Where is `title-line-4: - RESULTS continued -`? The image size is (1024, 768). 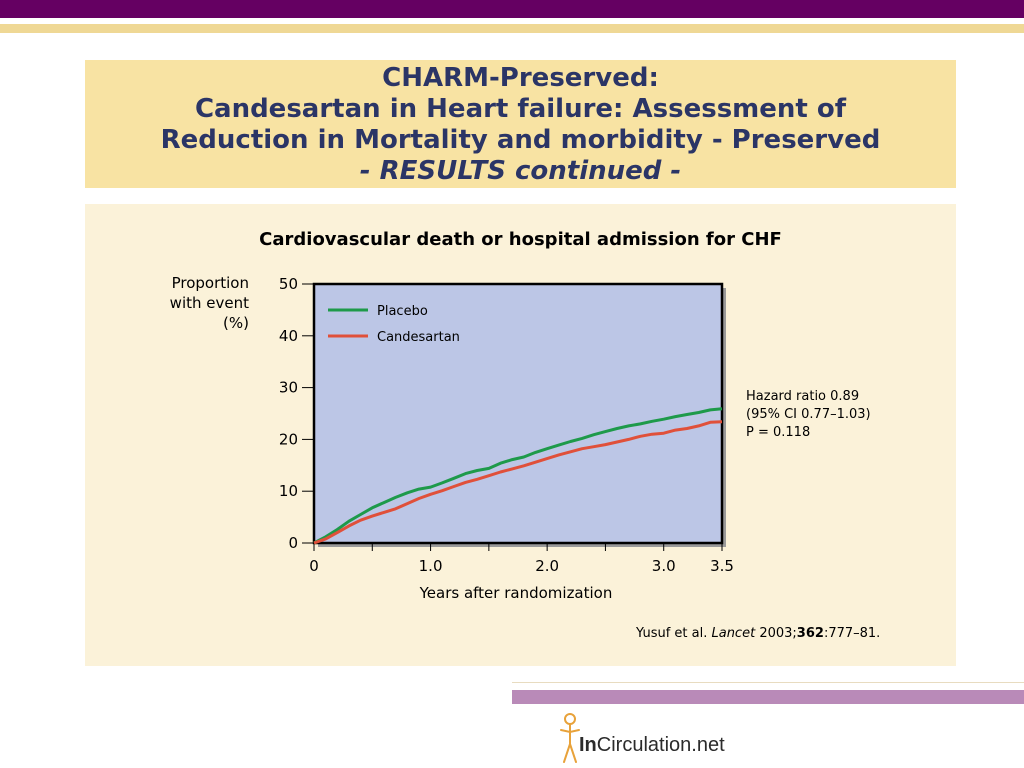
title-line-4: - RESULTS continued - is located at coordinates (520, 171).